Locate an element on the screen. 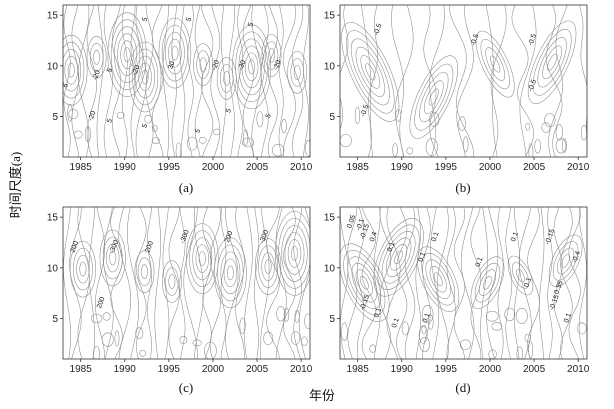  contour-label: -0.1 is located at coordinates (360, 225).